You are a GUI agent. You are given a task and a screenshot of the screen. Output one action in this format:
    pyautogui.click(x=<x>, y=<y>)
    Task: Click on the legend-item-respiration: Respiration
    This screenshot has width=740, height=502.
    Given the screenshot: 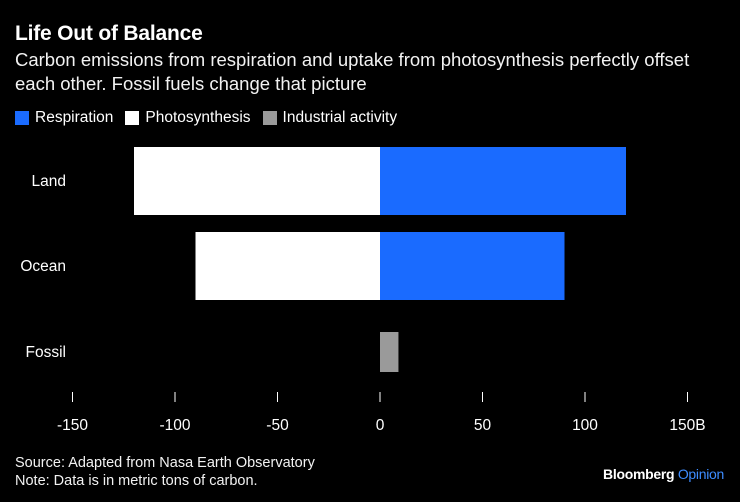 What is the action you would take?
    pyautogui.click(x=64, y=118)
    